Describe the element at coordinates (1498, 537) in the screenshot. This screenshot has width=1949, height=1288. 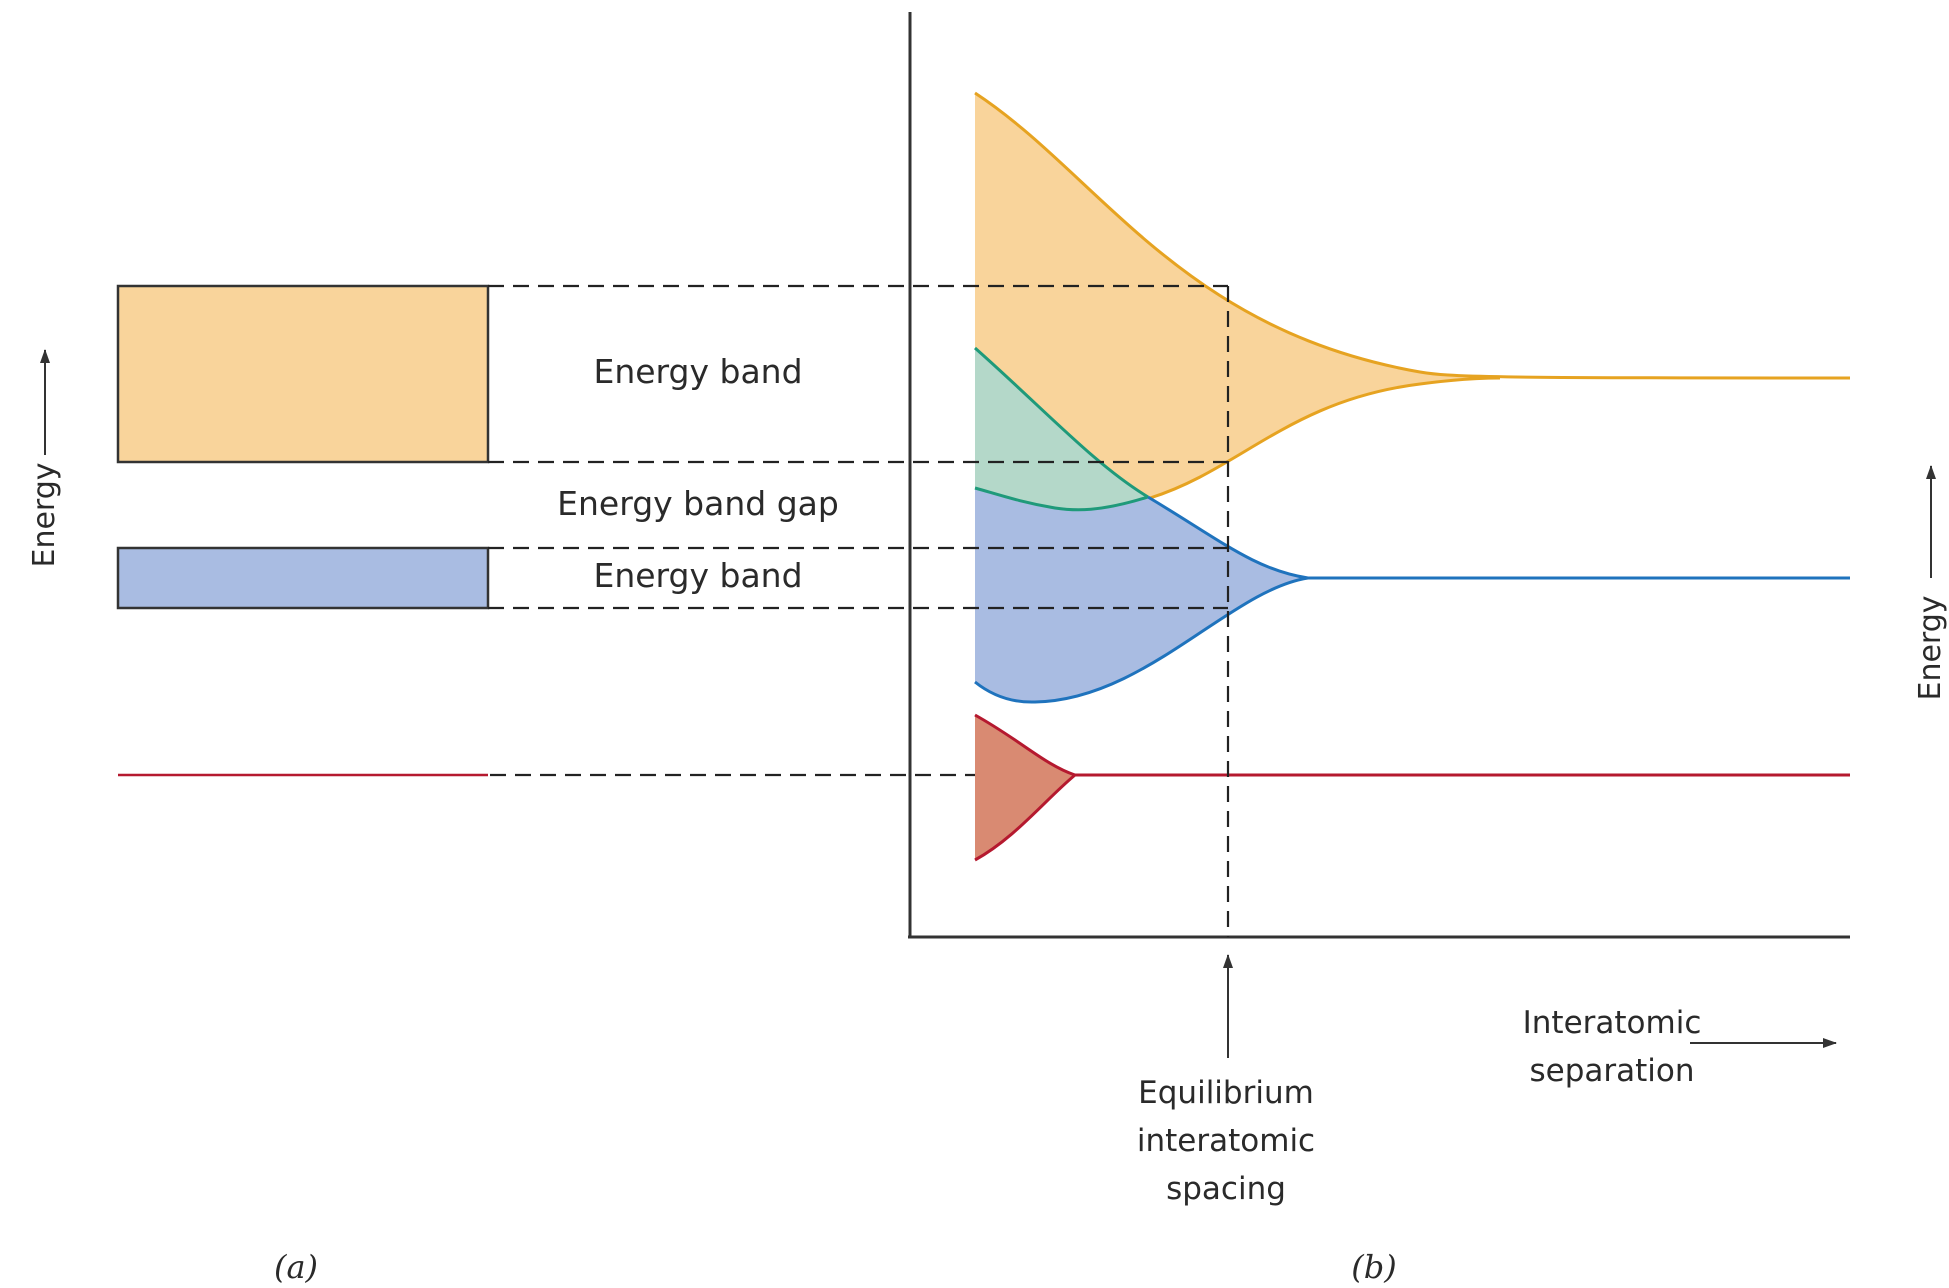
I see `lower-band-top-curve` at that location.